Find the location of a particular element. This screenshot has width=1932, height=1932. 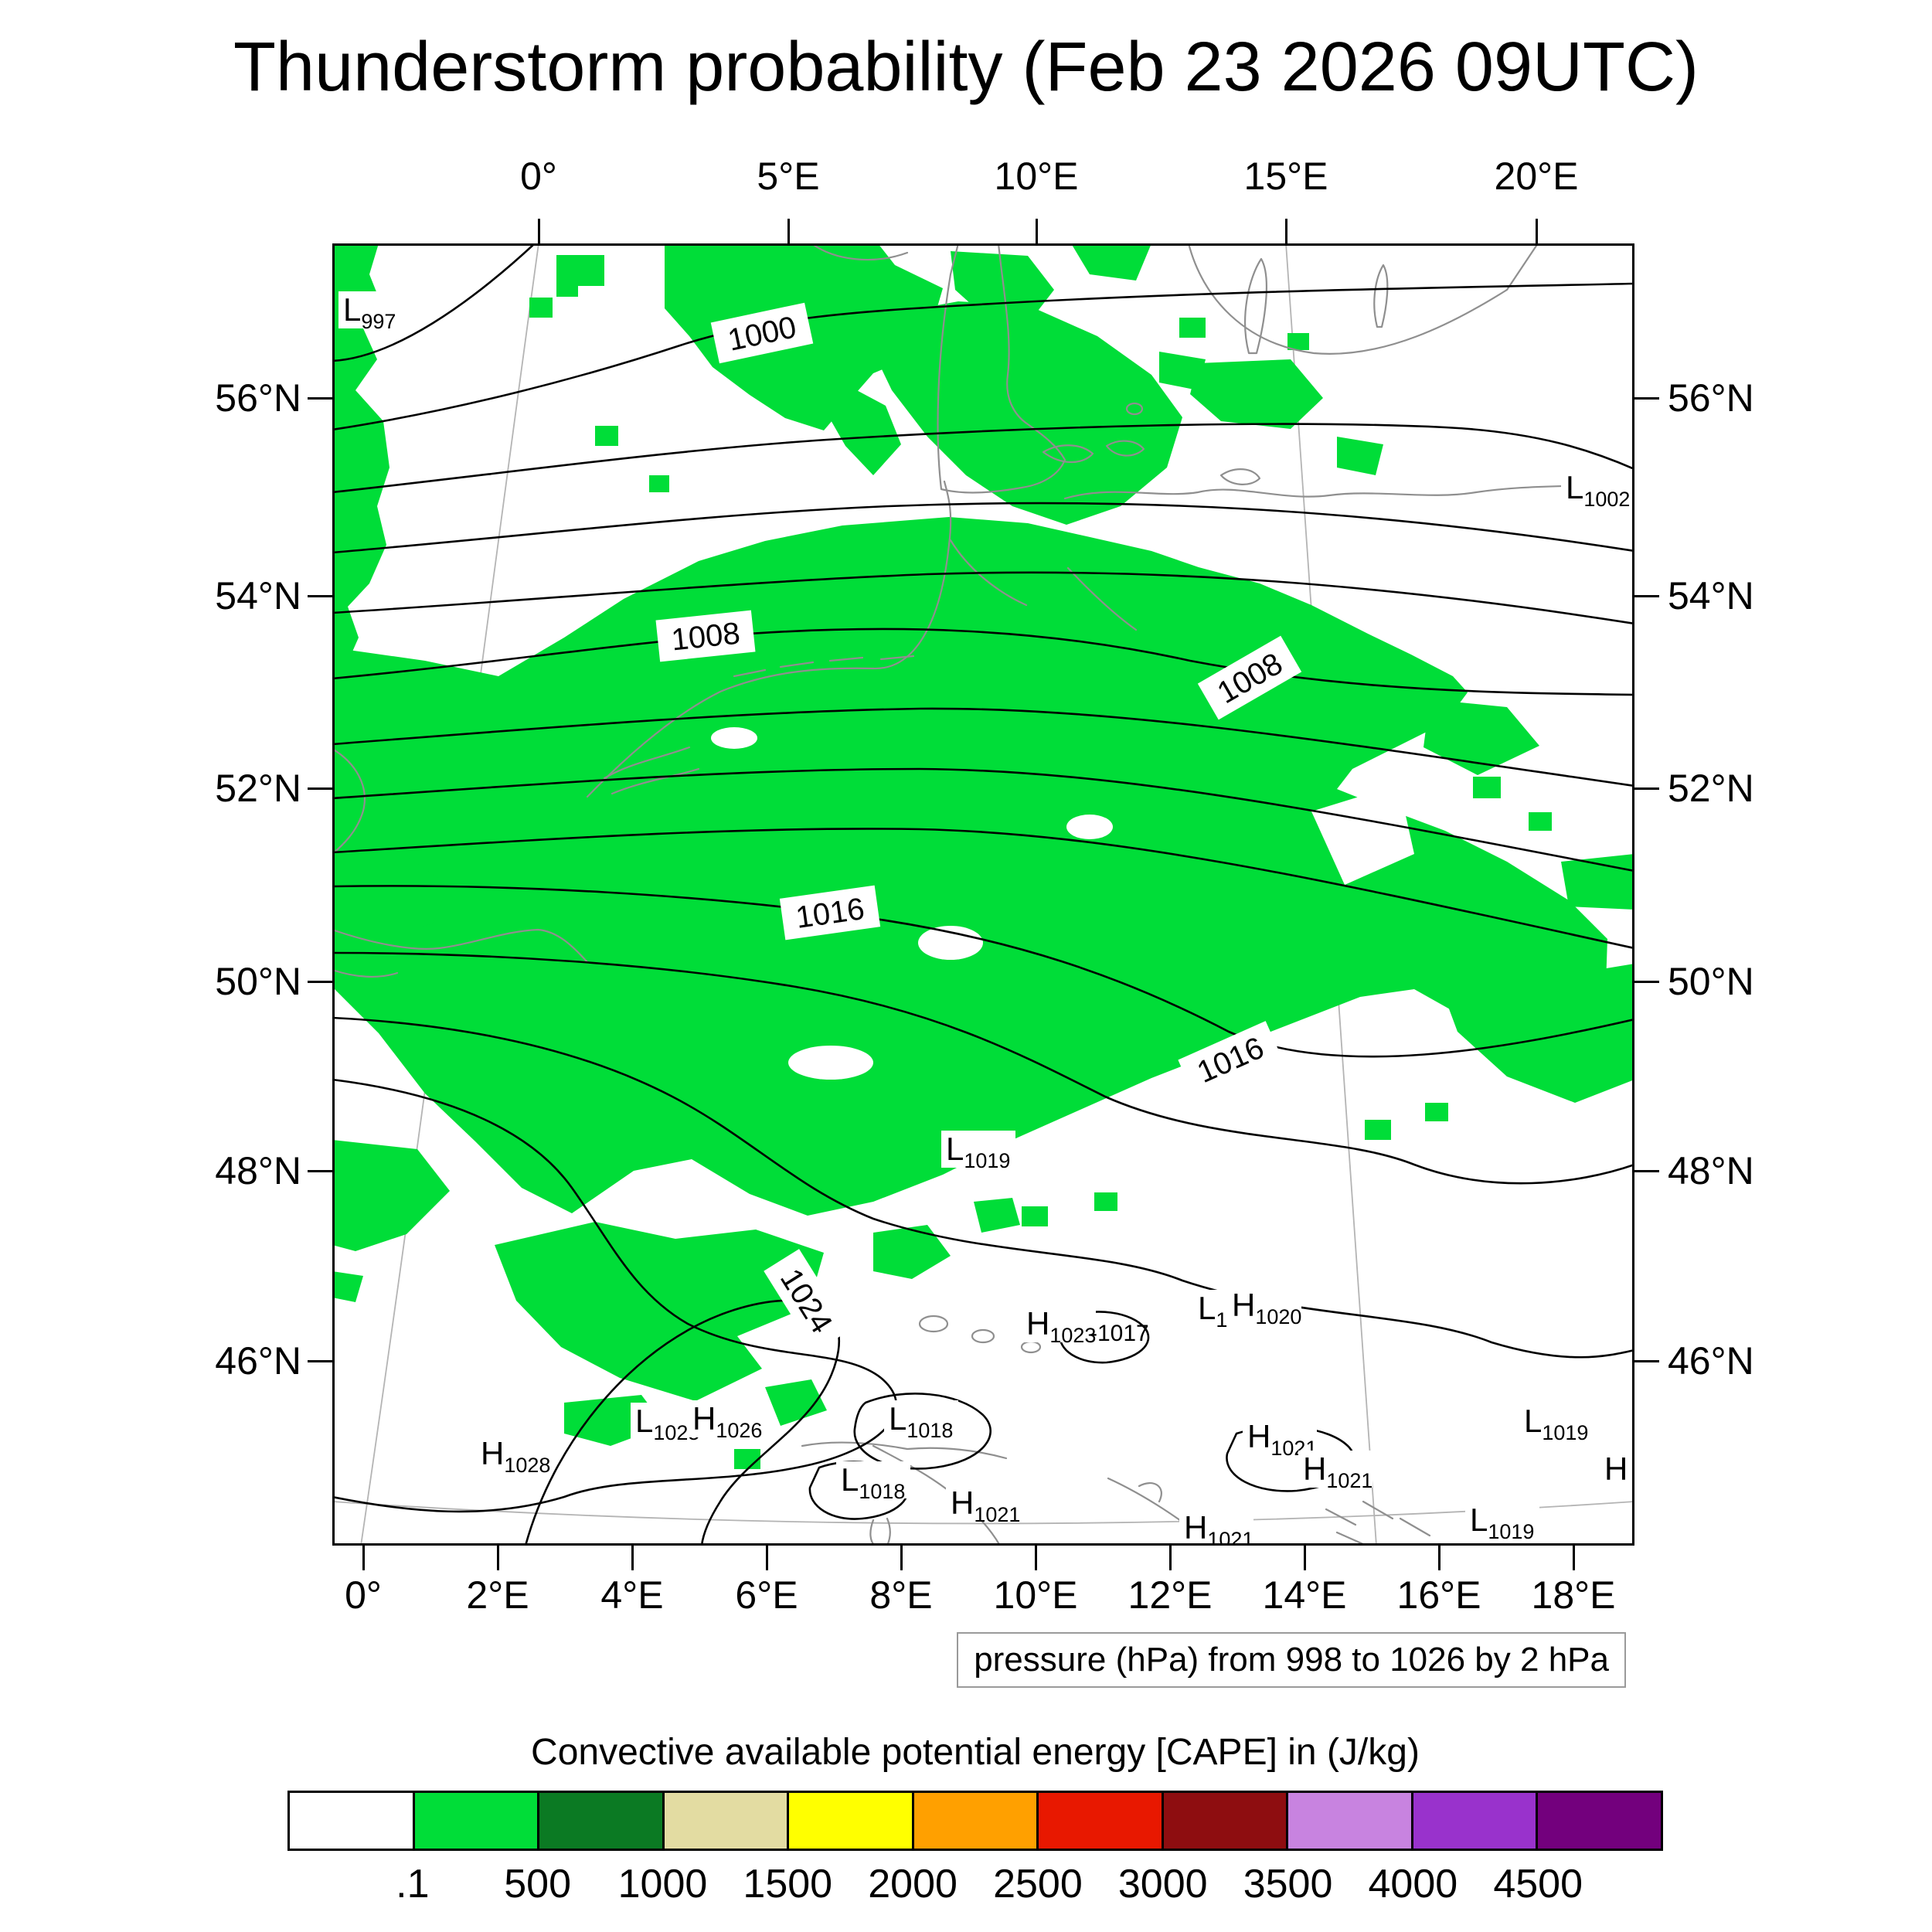

pressure-center: L1002 is located at coordinates (1598, 490).